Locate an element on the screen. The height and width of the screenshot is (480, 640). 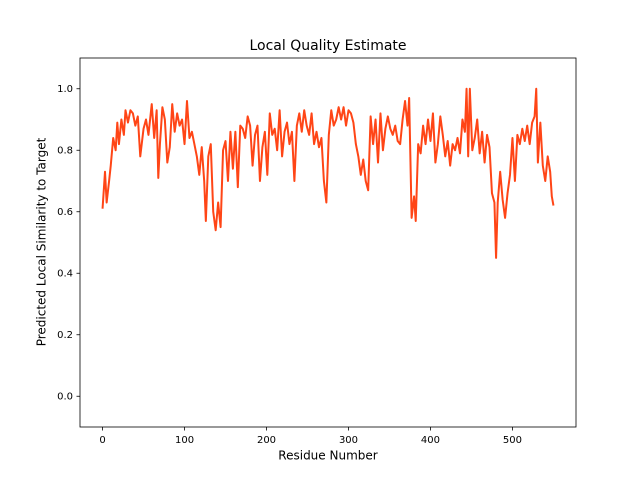
y-tick-label: 0.6 is located at coordinates (65, 212).